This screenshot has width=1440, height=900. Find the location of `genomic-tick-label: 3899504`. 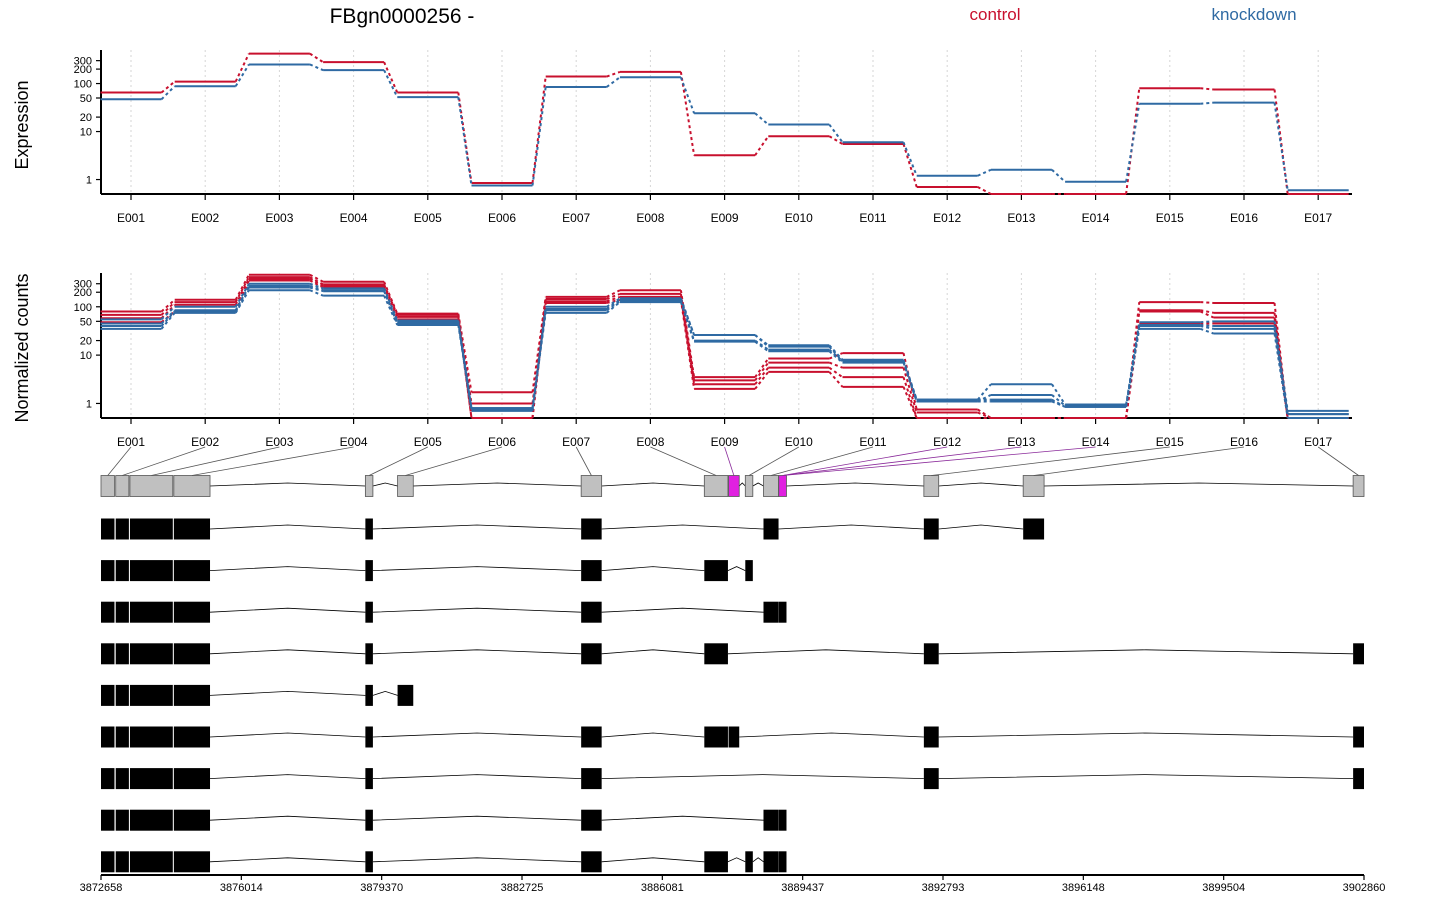

genomic-tick-label: 3899504 is located at coordinates (1223, 888).